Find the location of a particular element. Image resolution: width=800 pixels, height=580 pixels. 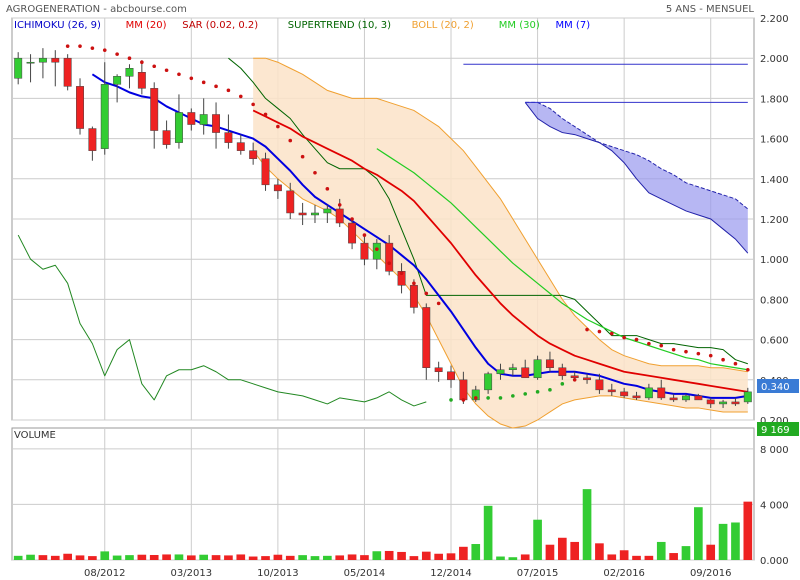

price-tick-label: 0.800 is located at coordinates (774, 300).